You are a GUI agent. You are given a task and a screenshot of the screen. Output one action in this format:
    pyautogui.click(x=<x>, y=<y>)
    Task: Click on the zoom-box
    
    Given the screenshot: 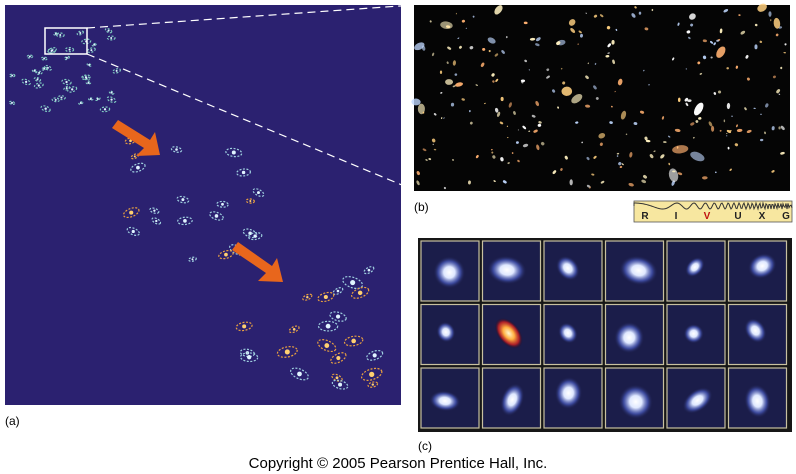 What is the action you would take?
    pyautogui.click(x=66, y=41)
    